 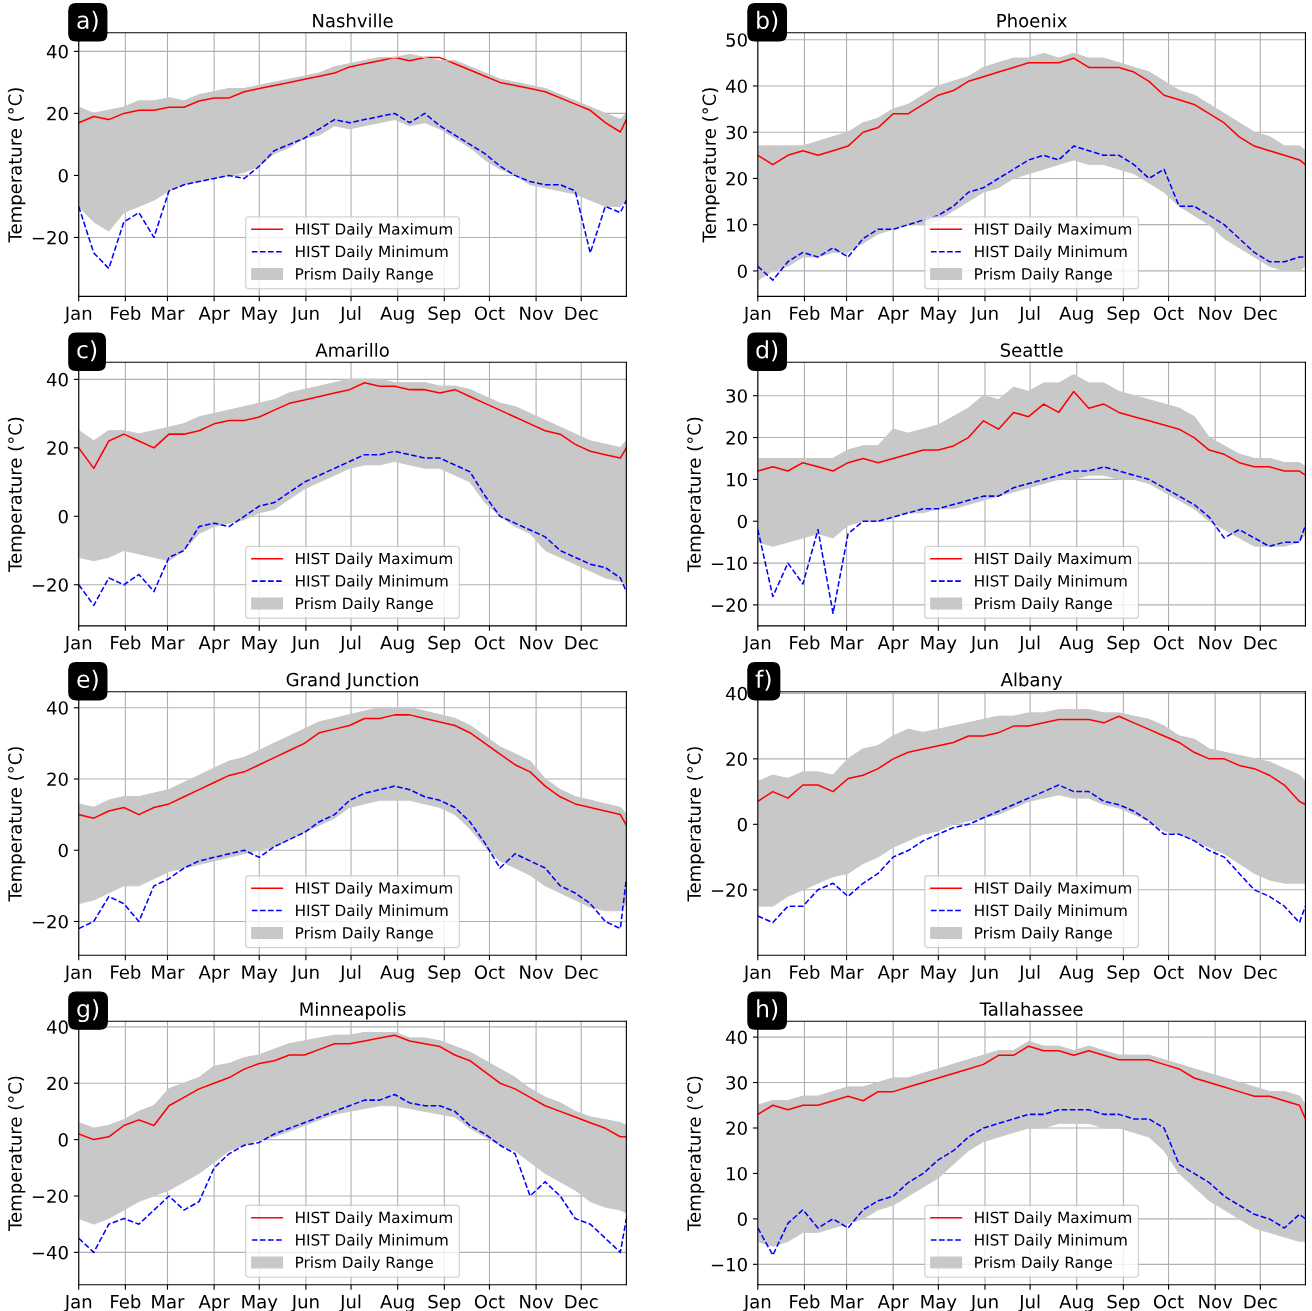 I want to click on chart-title: Seattle, so click(x=1031, y=349).